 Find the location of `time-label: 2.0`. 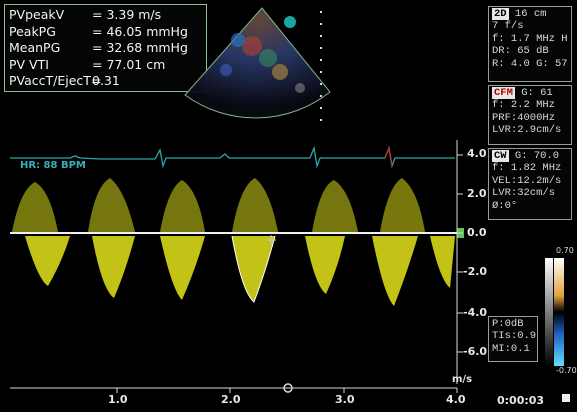

time-label: 2.0 is located at coordinates (231, 399).